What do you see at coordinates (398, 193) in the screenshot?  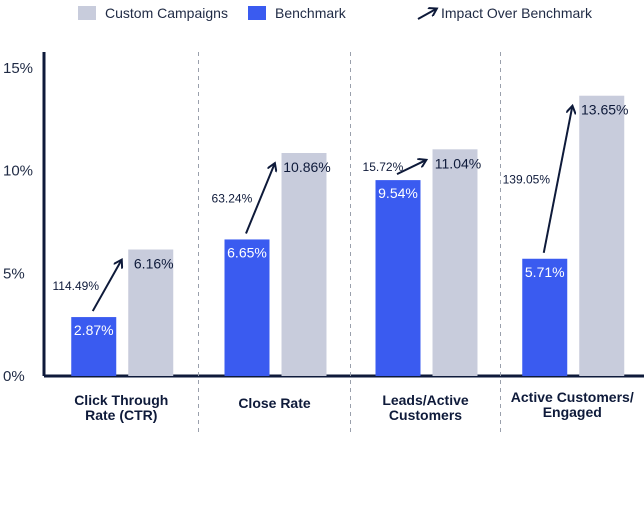 I see `benchmark-value-label: 9.54%` at bounding box center [398, 193].